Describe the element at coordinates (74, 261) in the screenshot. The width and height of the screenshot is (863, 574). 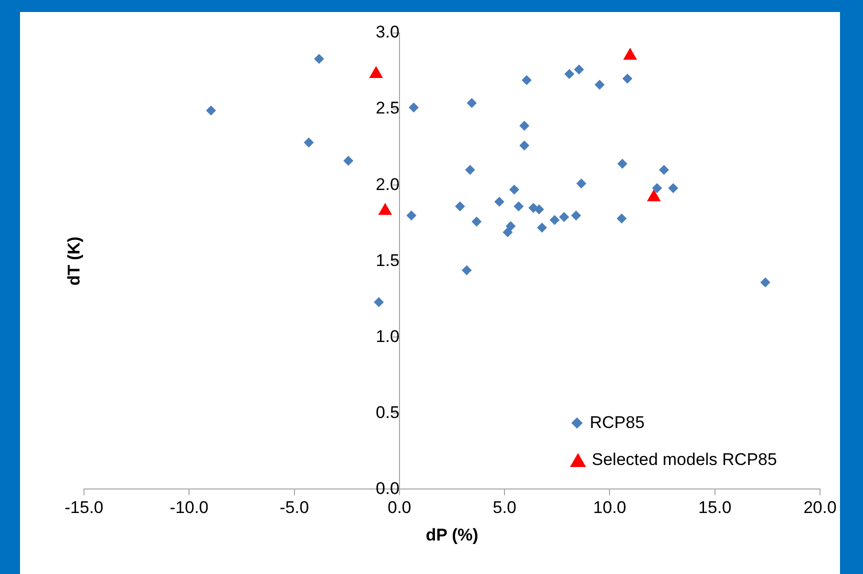
I see `y-axis-title: dT (K)` at that location.